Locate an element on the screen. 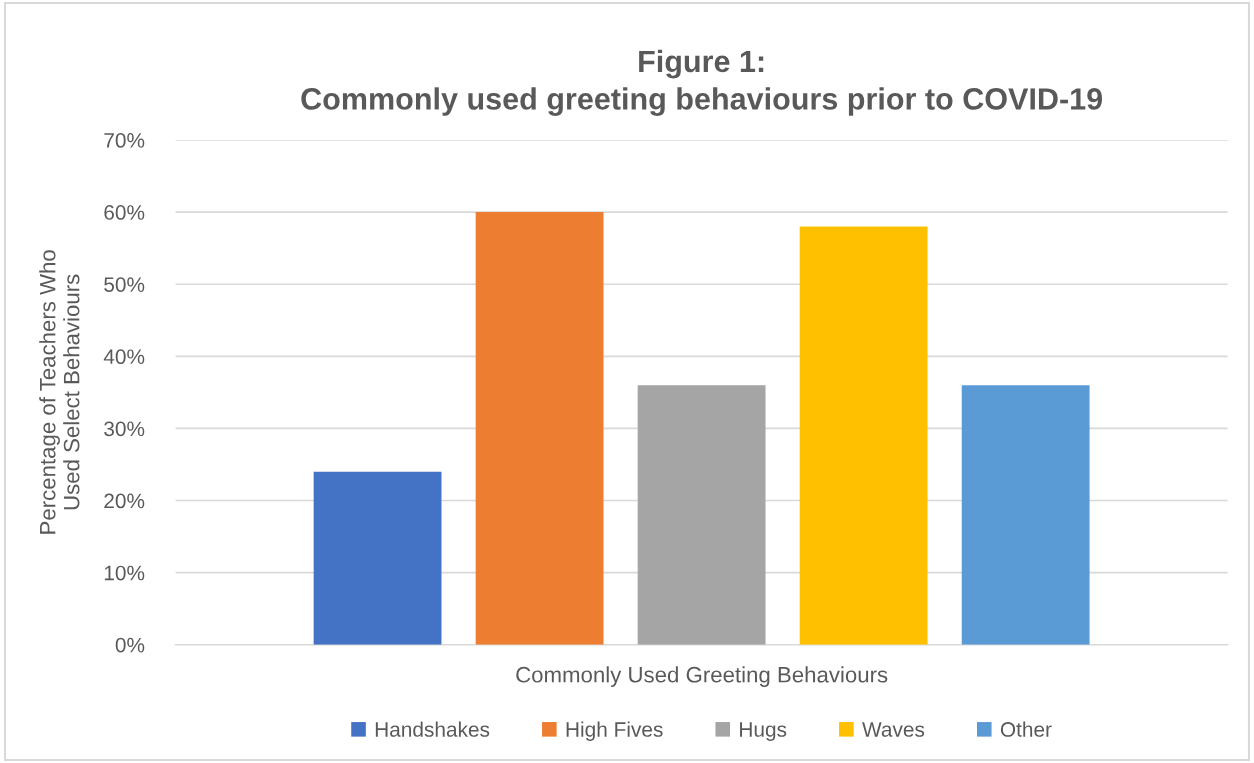  legend-label: Waves is located at coordinates (893, 729).